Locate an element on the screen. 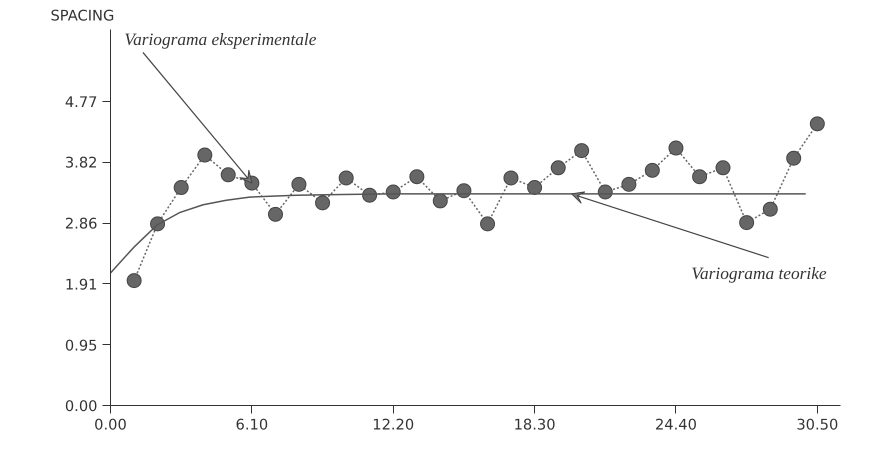 The width and height of the screenshot is (872, 462). y-tick-label: 3.82 is located at coordinates (81, 163).